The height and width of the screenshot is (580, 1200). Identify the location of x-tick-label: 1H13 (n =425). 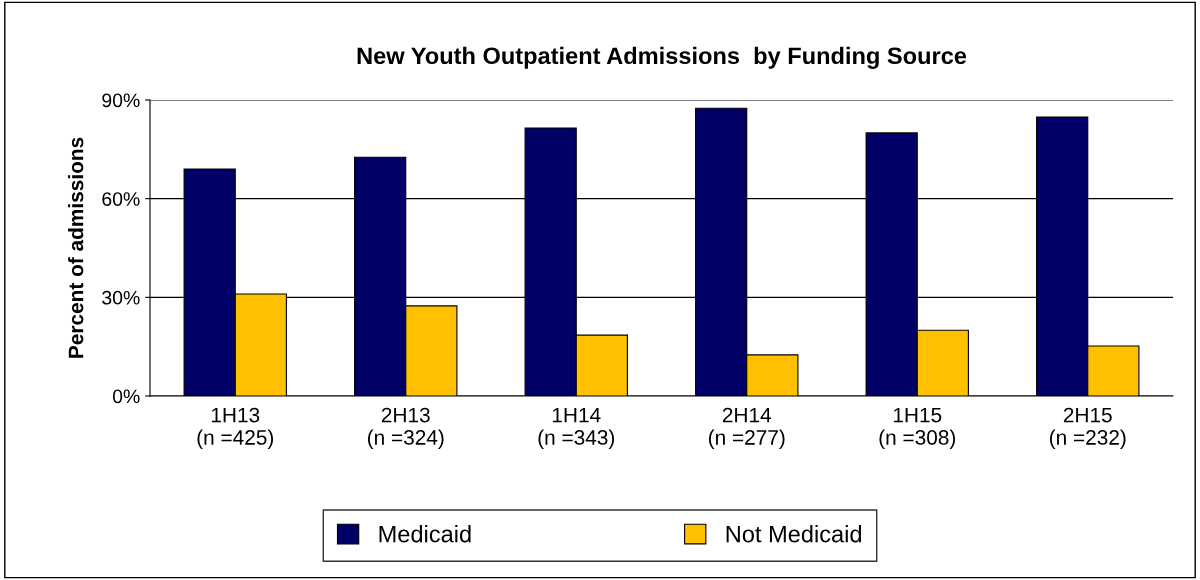
(235, 428).